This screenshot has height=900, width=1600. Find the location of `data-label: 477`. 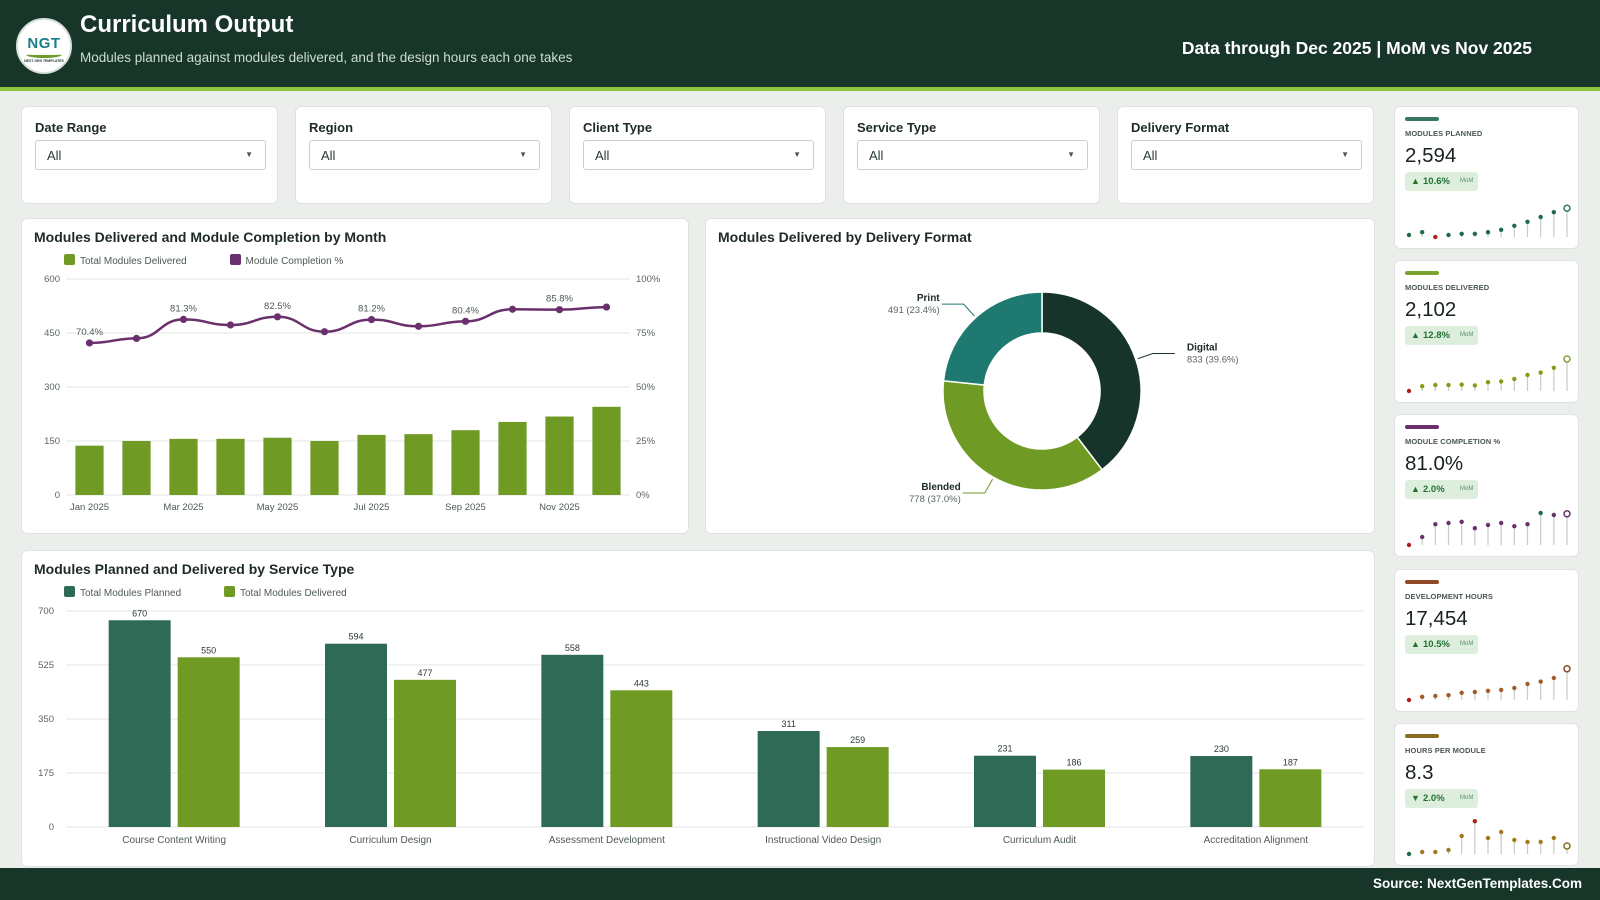

data-label: 477 is located at coordinates (424, 673).